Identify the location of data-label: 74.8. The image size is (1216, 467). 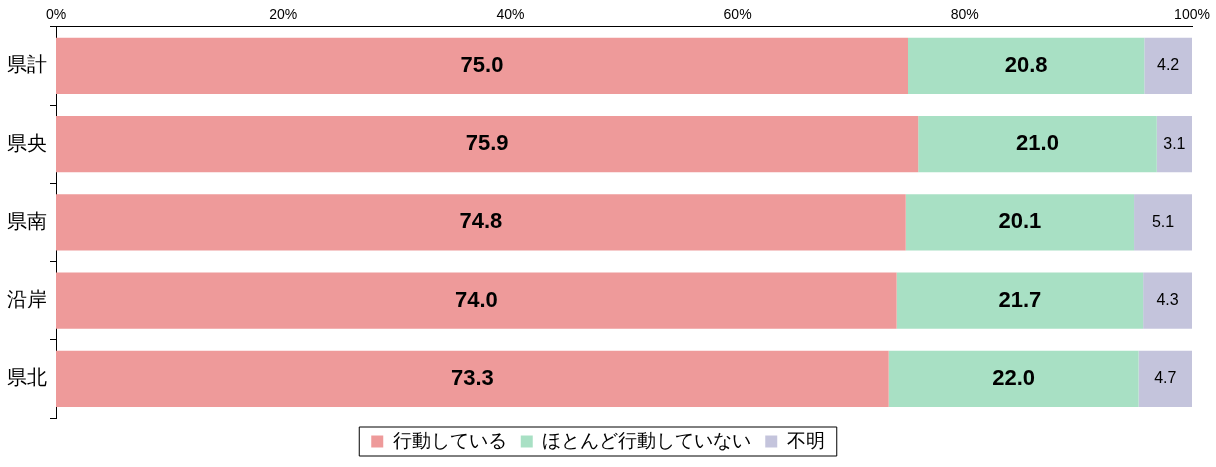
(481, 221).